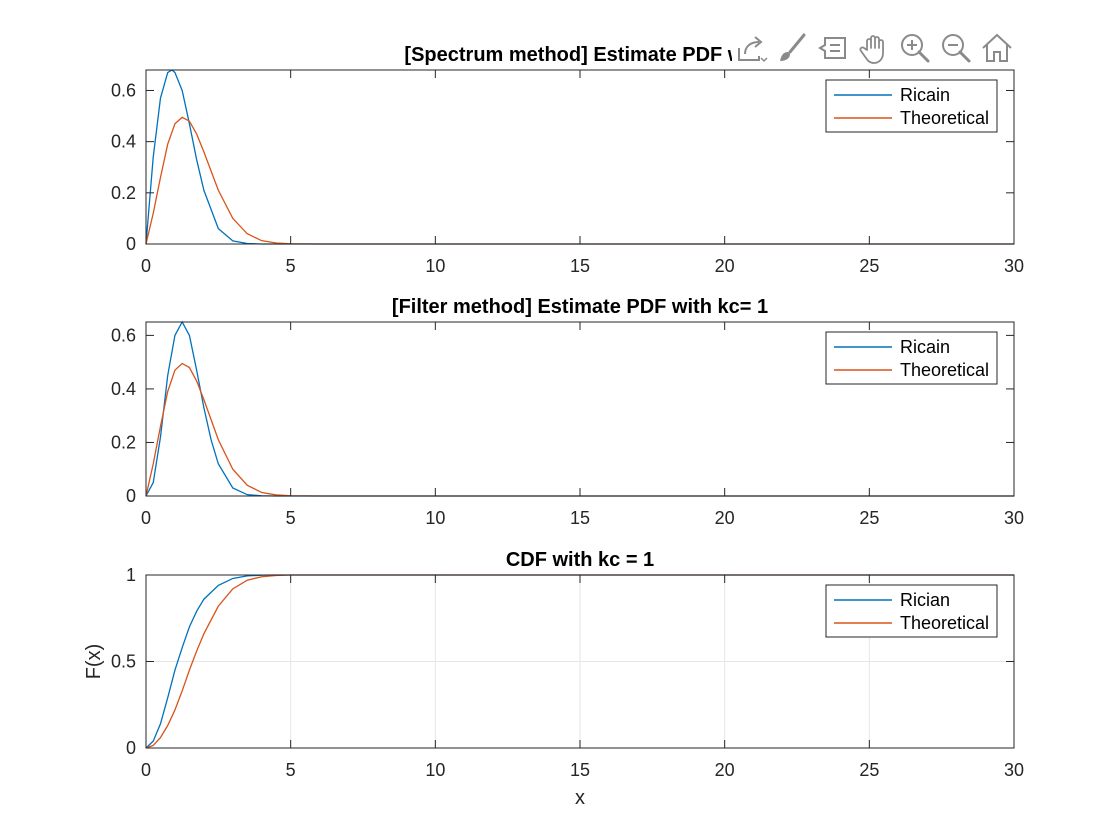  I want to click on legend: Rician Theoretical, so click(911, 611).